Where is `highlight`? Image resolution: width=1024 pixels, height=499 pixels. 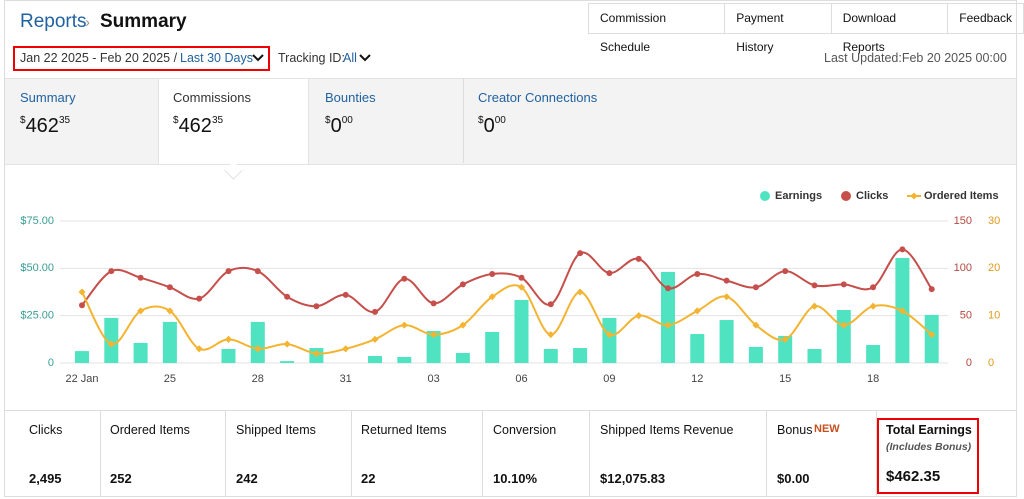 highlight is located at coordinates (141, 58).